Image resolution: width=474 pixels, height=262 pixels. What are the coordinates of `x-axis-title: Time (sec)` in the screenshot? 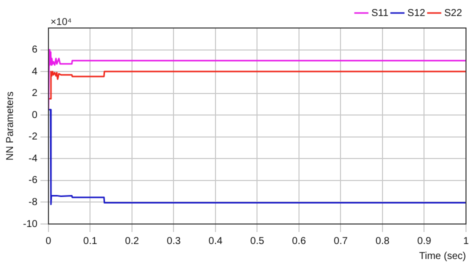 It's located at (442, 256).